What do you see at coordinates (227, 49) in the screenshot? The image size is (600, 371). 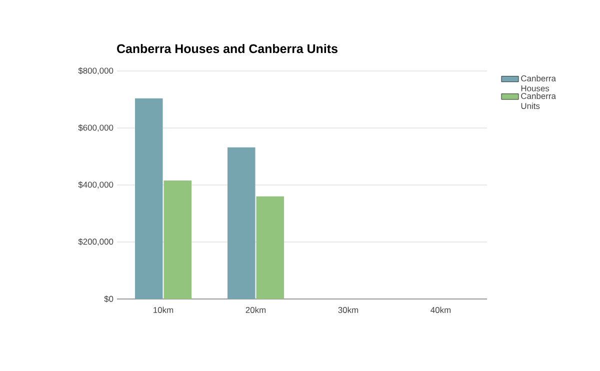 I see `chart-title: Canberra Houses and Canberra Units` at bounding box center [227, 49].